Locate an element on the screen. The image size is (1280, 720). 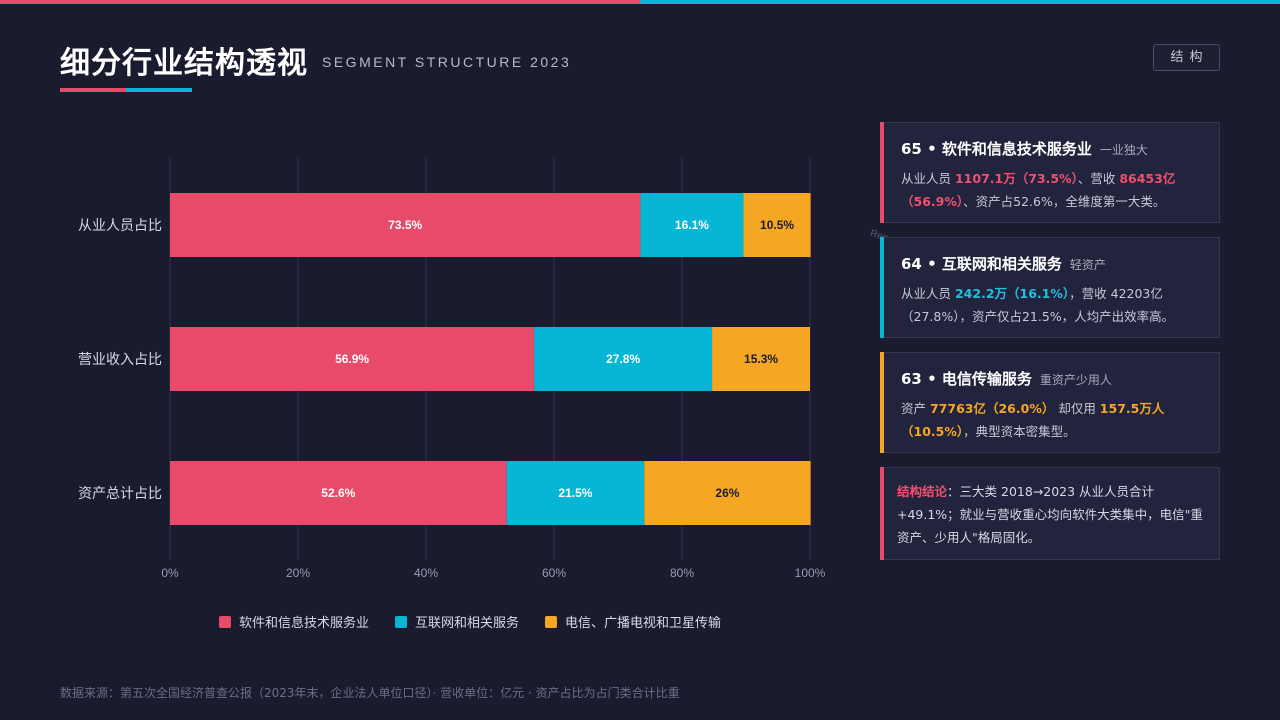
data-label: 16.1% is located at coordinates (692, 225).